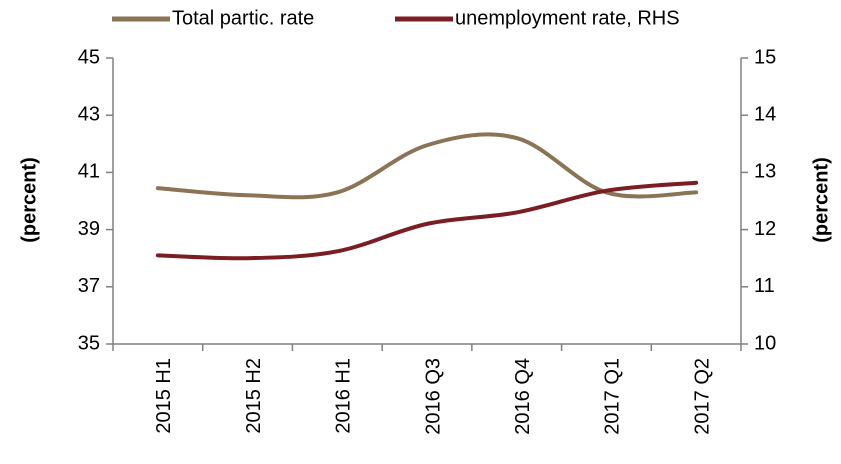 The width and height of the screenshot is (841, 464). Describe the element at coordinates (765, 229) in the screenshot. I see `y-right-tick-label: 12` at that location.